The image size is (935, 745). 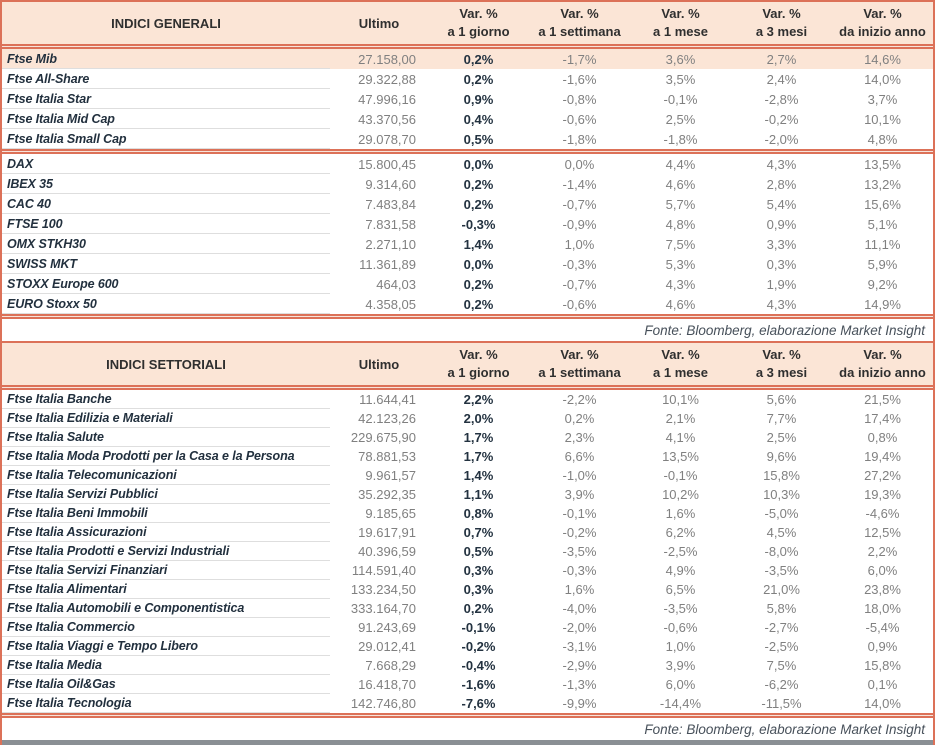 What do you see at coordinates (387, 79) in the screenshot?
I see `ultimo-value: 29.322,88` at bounding box center [387, 79].